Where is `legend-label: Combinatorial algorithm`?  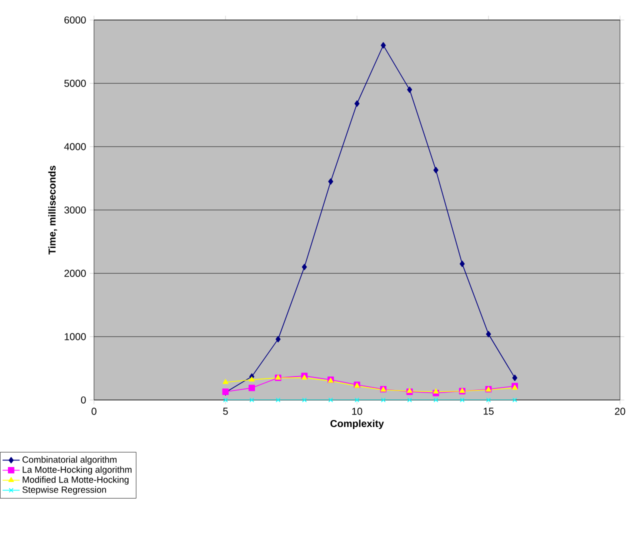
legend-label: Combinatorial algorithm is located at coordinates (69, 460).